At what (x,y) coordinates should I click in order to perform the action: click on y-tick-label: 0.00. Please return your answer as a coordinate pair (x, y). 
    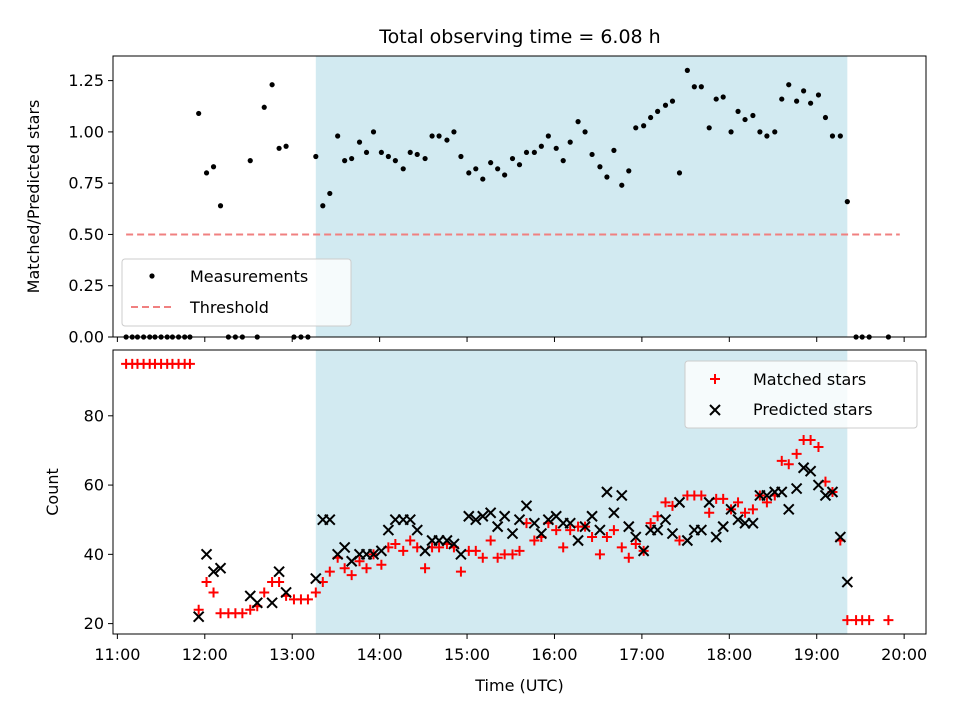
    Looking at the image, I should click on (86, 337).